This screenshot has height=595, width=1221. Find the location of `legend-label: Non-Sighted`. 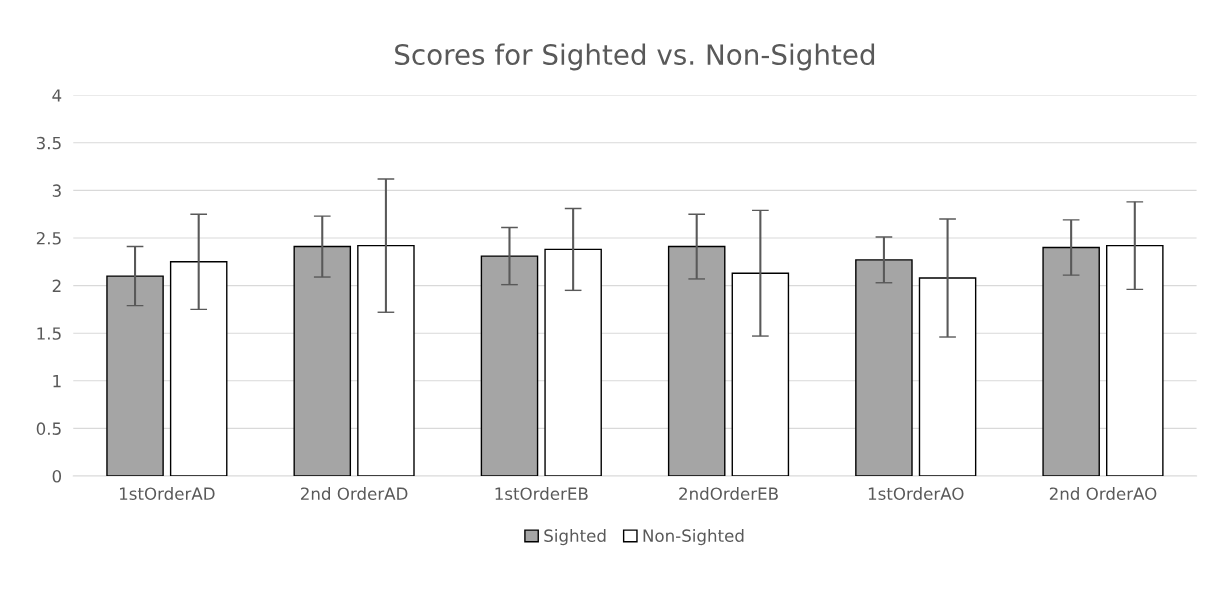

legend-label: Non-Sighted is located at coordinates (693, 537).